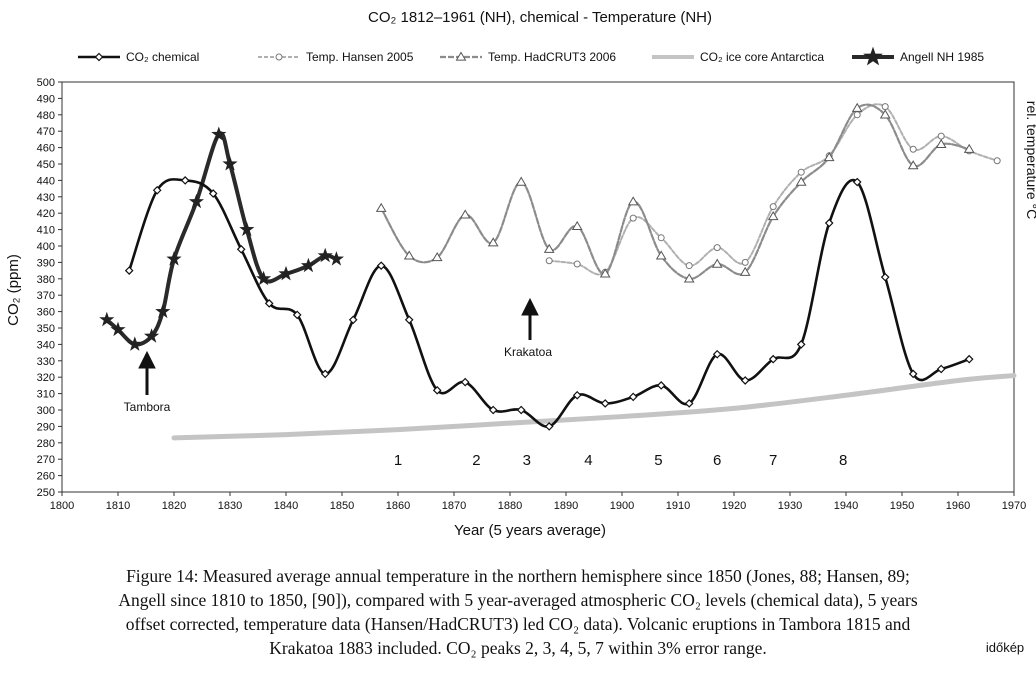 The height and width of the screenshot is (684, 1036). What do you see at coordinates (734, 506) in the screenshot?
I see `x-tick-label: 1920` at bounding box center [734, 506].